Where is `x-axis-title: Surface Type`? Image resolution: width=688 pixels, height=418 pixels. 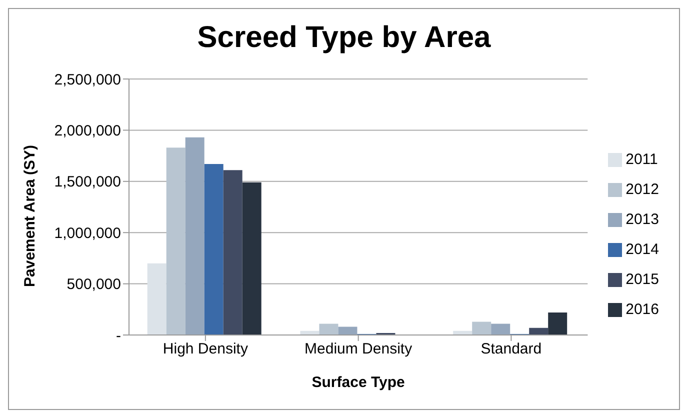 x-axis-title: Surface Type is located at coordinates (358, 382).